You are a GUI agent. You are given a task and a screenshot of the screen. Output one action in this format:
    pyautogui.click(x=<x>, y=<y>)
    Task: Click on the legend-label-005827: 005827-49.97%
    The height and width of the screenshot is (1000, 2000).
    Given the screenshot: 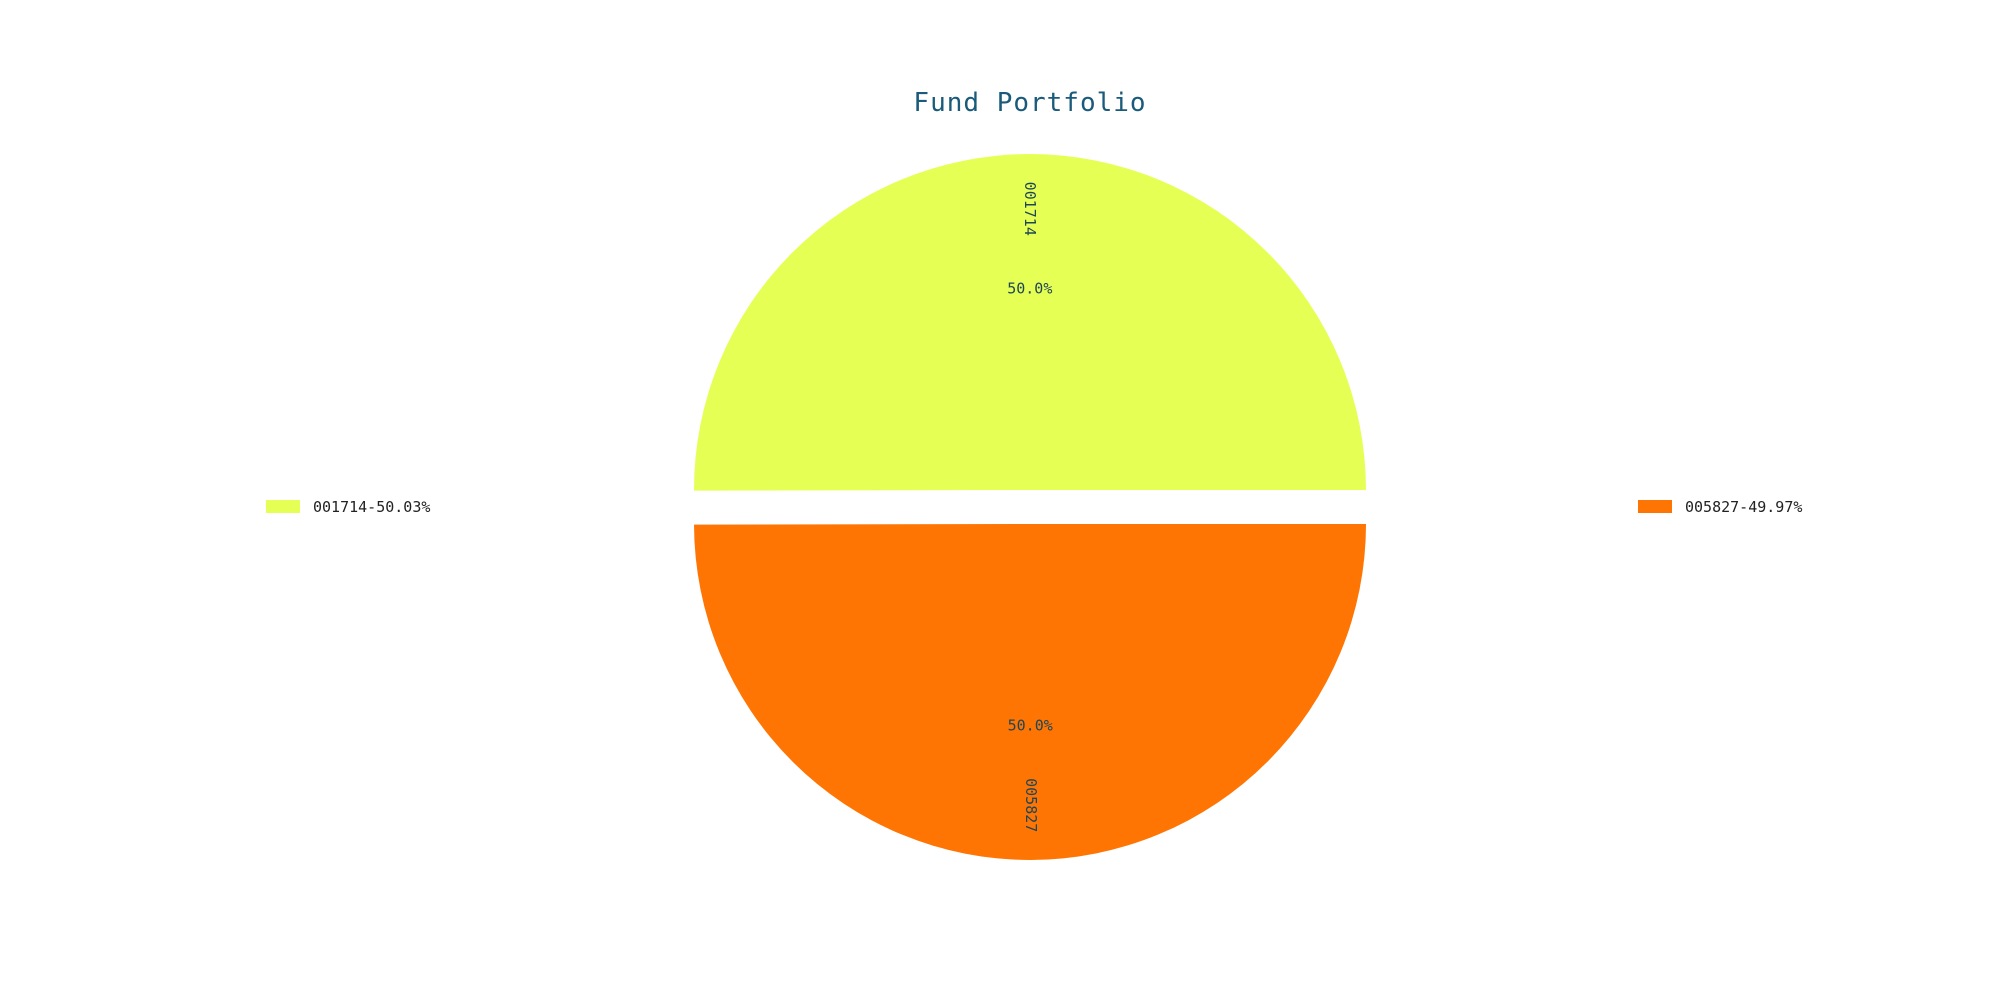 What is the action you would take?
    pyautogui.click(x=1743, y=507)
    